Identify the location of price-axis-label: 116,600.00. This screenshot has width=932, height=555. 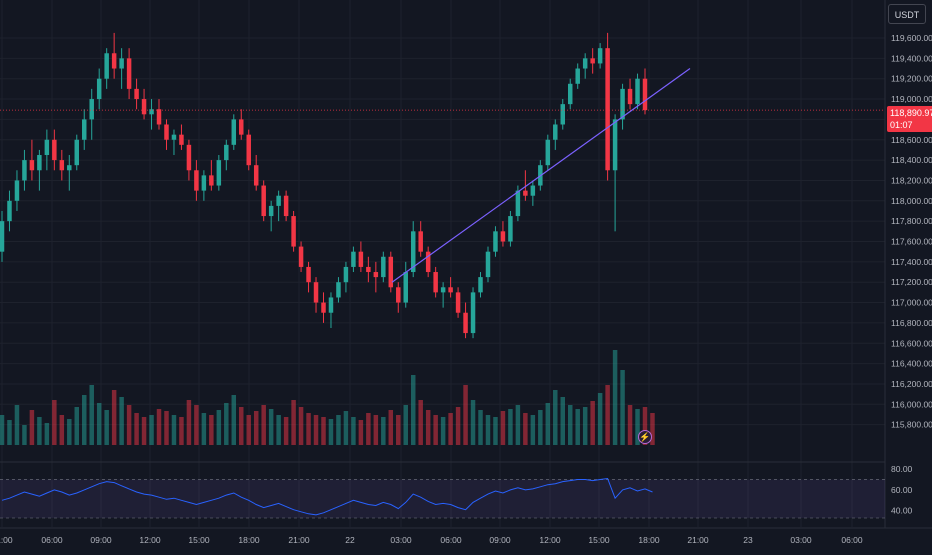
(911, 343).